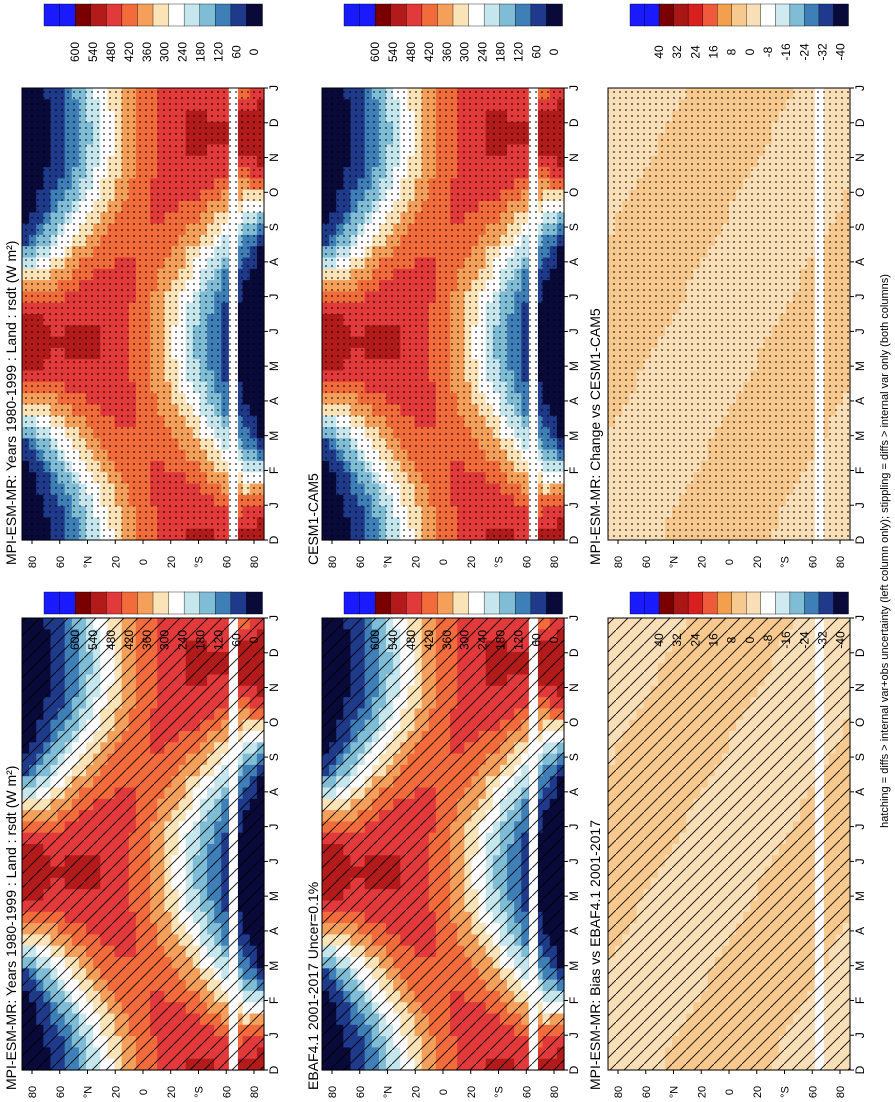 The image size is (895, 1102). What do you see at coordinates (732, 639) in the screenshot?
I see `colorbar-tick-label: 8` at bounding box center [732, 639].